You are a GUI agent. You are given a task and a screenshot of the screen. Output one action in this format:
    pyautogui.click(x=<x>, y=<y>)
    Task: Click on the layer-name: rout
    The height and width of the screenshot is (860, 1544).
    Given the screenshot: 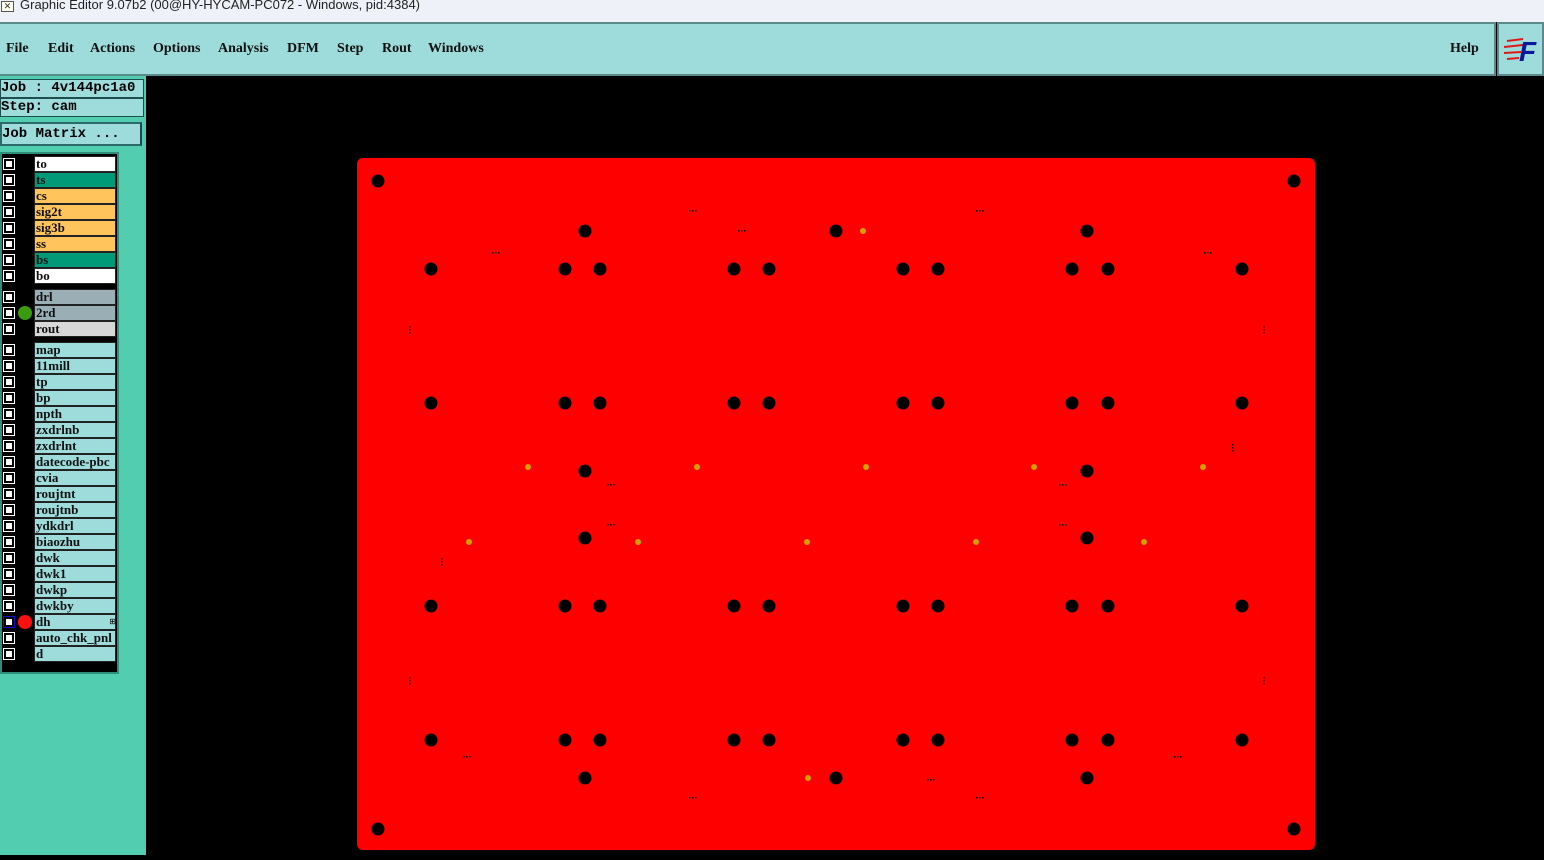 What is the action you would take?
    pyautogui.click(x=75, y=329)
    